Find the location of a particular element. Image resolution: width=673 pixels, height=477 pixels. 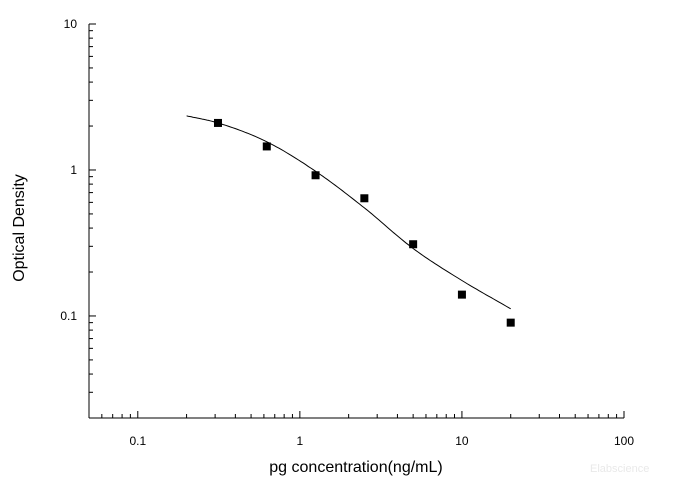

x-tick-label: 10 is located at coordinates (462, 441).